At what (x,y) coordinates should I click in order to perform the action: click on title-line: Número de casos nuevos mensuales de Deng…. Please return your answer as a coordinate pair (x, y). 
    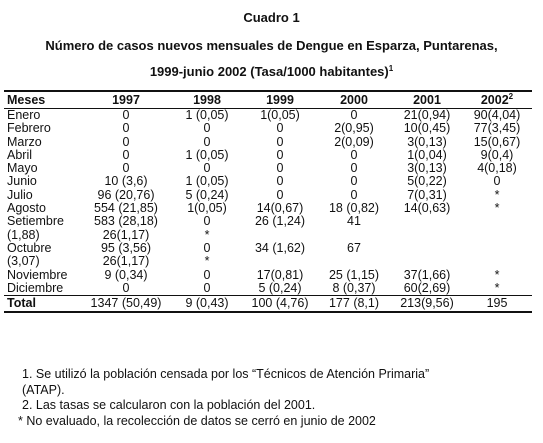
    Looking at the image, I should click on (271, 45).